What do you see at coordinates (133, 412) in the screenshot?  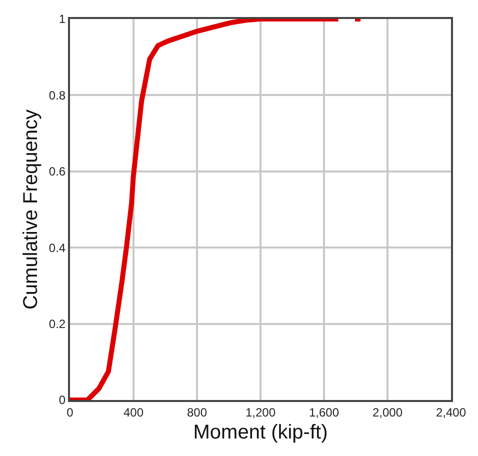 I see `x-tick-label: 400` at bounding box center [133, 412].